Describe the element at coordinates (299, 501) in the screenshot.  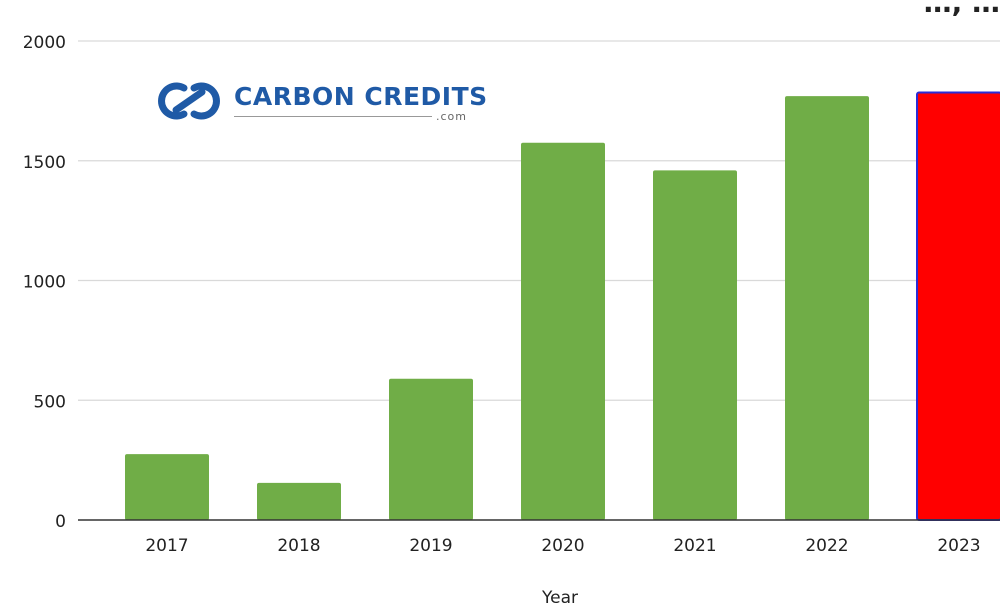
I see `bar-2018` at that location.